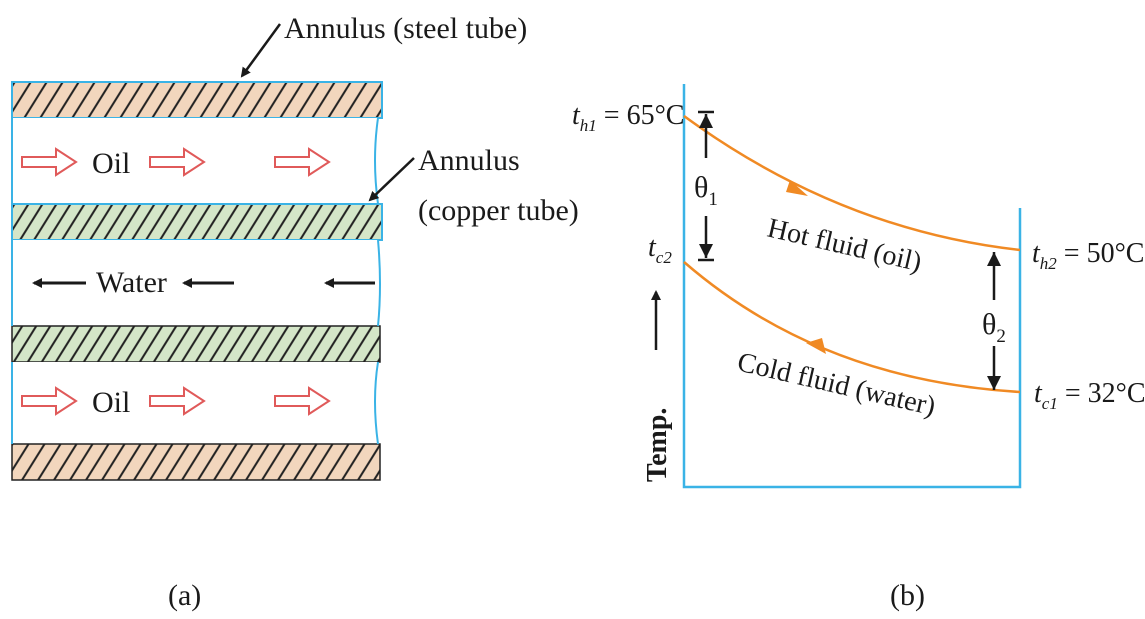 This screenshot has height=619, width=1145. I want to click on hot-fluid-label: Hot fluid (oil), so click(844, 246).